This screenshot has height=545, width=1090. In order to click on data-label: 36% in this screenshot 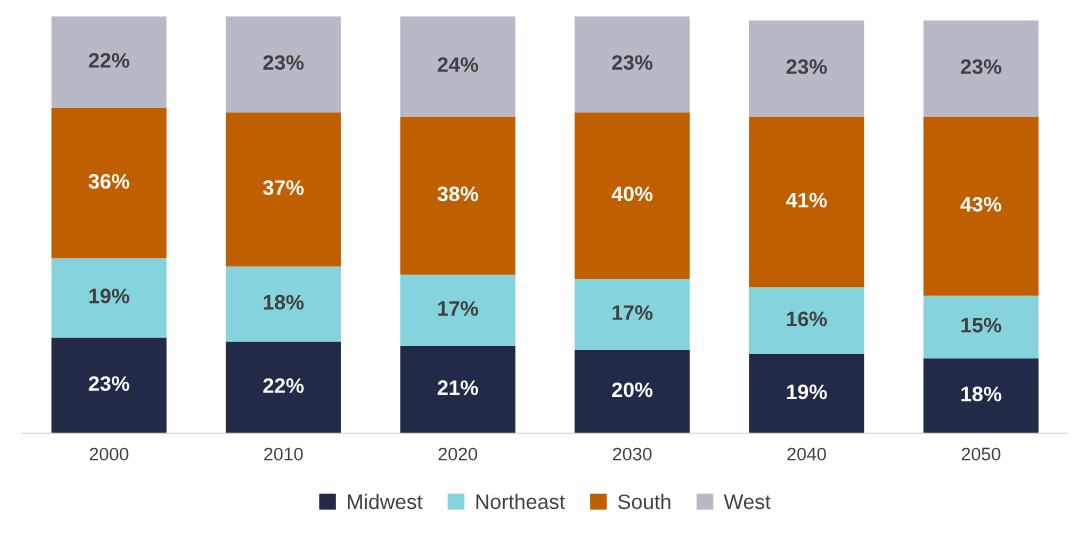, I will do `click(109, 181)`.